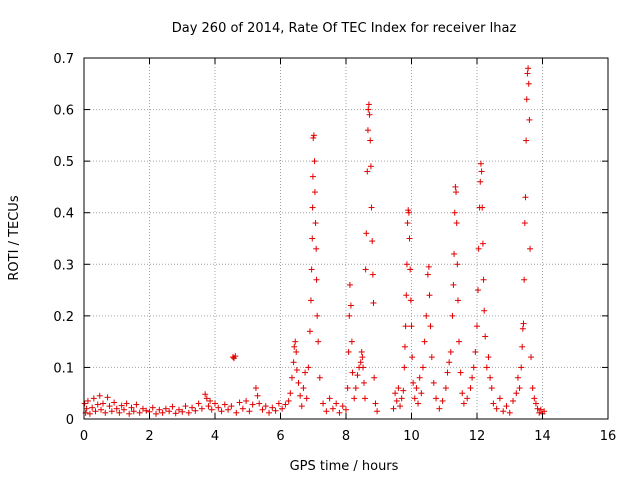 Image resolution: width=640 pixels, height=480 pixels. What do you see at coordinates (63, 317) in the screenshot?
I see `y-tick-label: 0.2` at bounding box center [63, 317].